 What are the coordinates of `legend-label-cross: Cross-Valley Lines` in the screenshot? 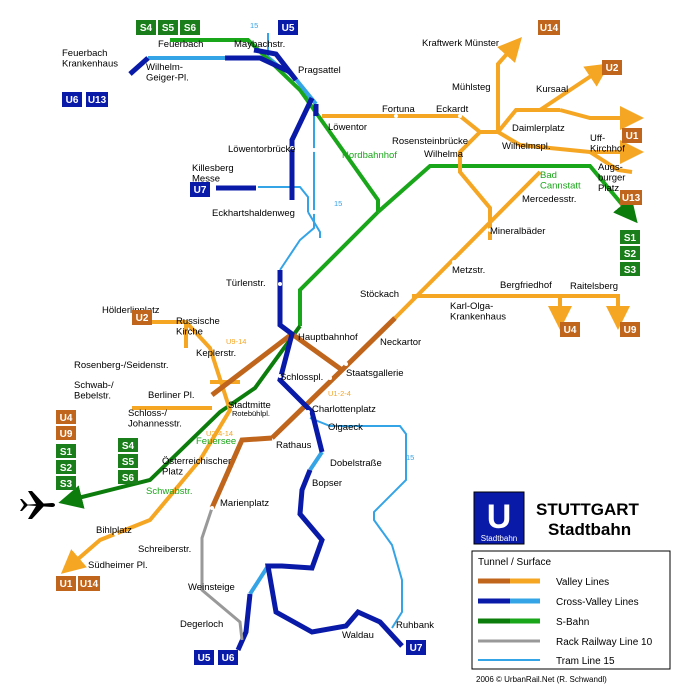 It's located at (597, 602).